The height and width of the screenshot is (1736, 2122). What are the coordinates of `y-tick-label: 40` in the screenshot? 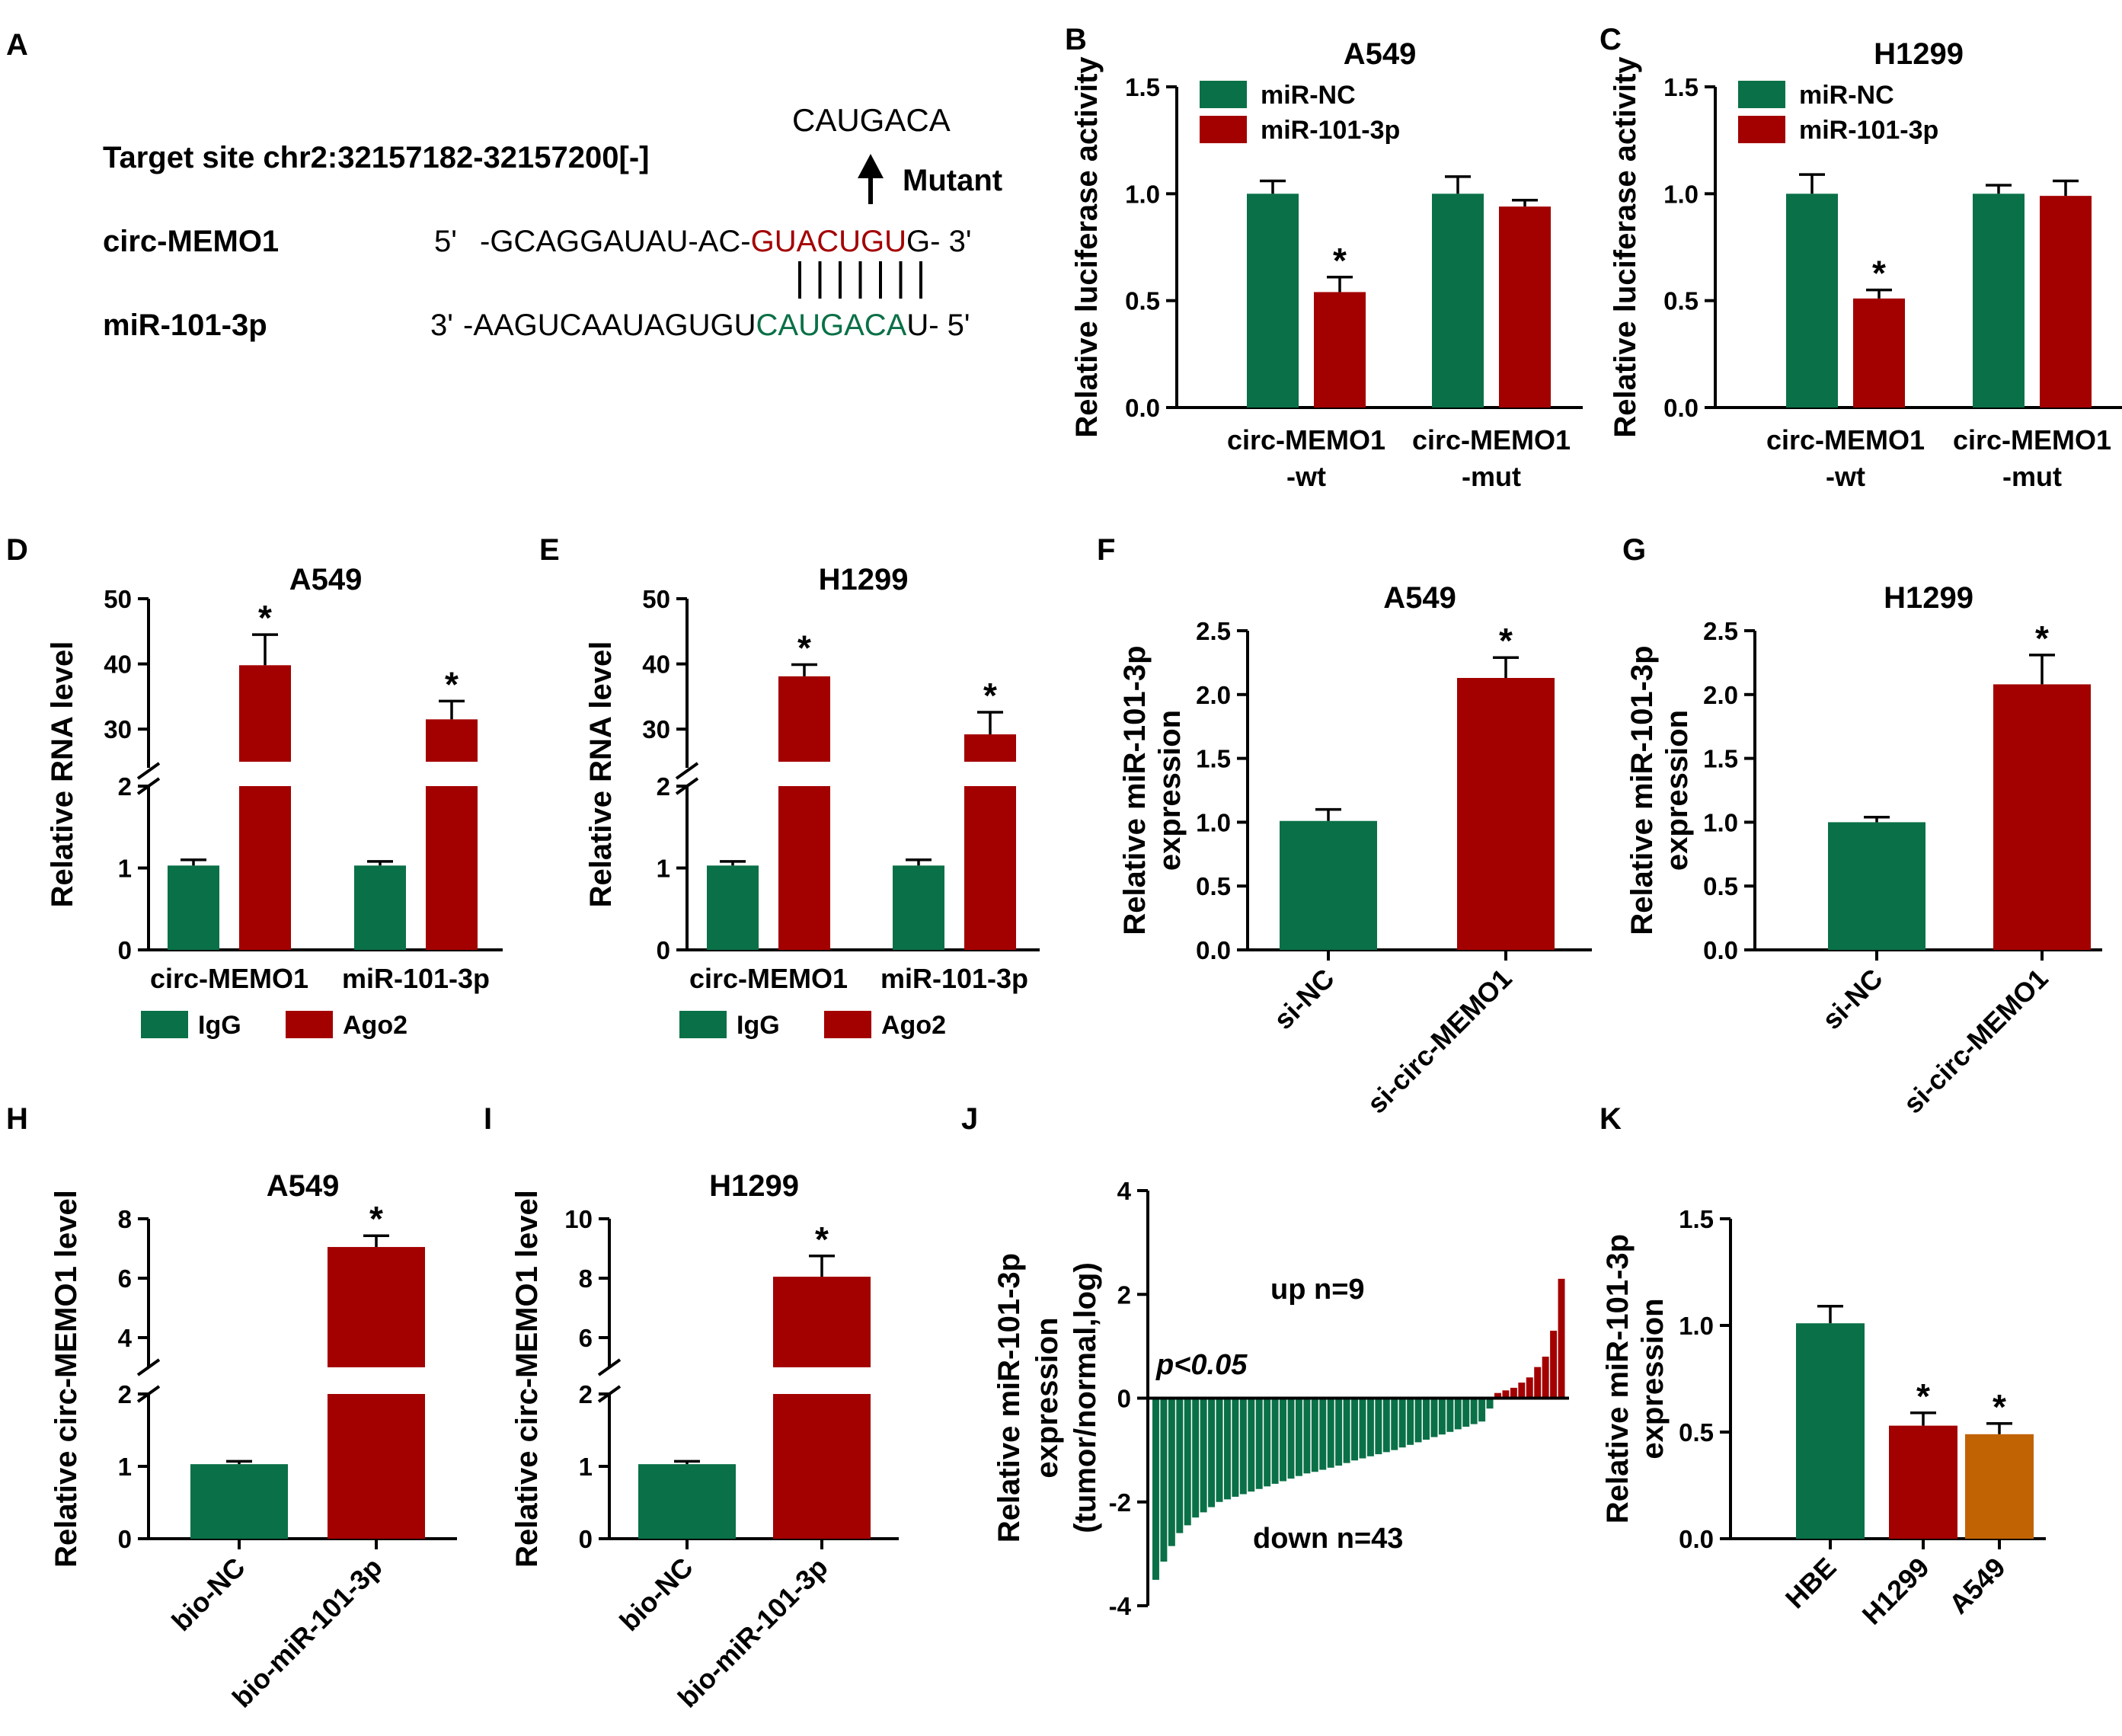 It's located at (118, 665).